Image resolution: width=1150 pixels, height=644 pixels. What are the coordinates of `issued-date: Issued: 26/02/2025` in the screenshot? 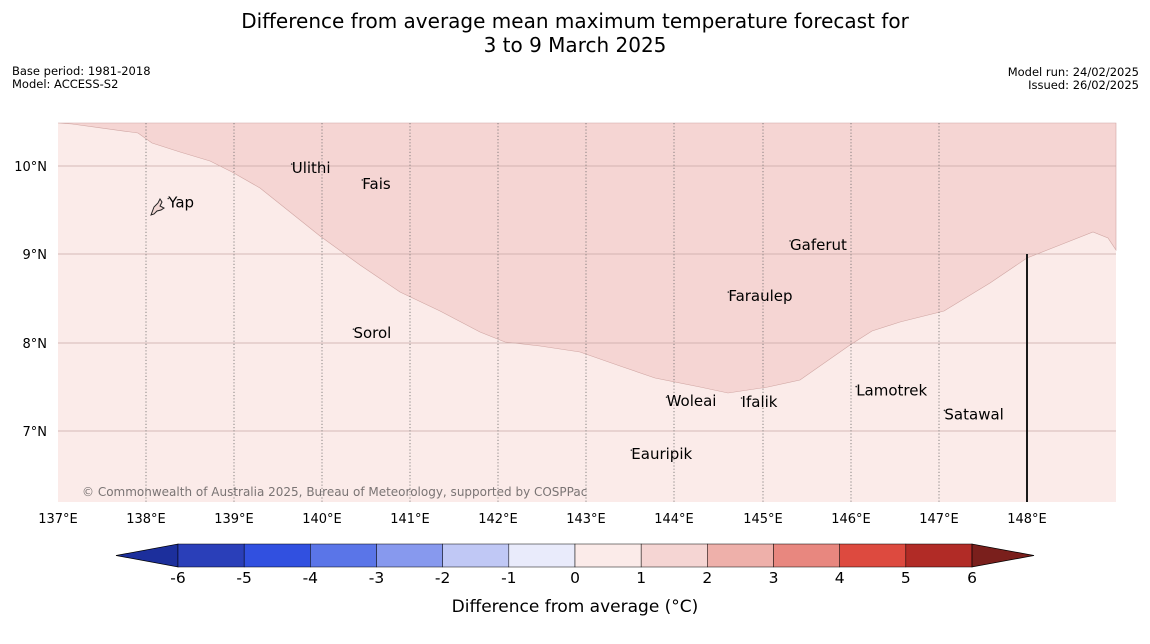 It's located at (1083, 85).